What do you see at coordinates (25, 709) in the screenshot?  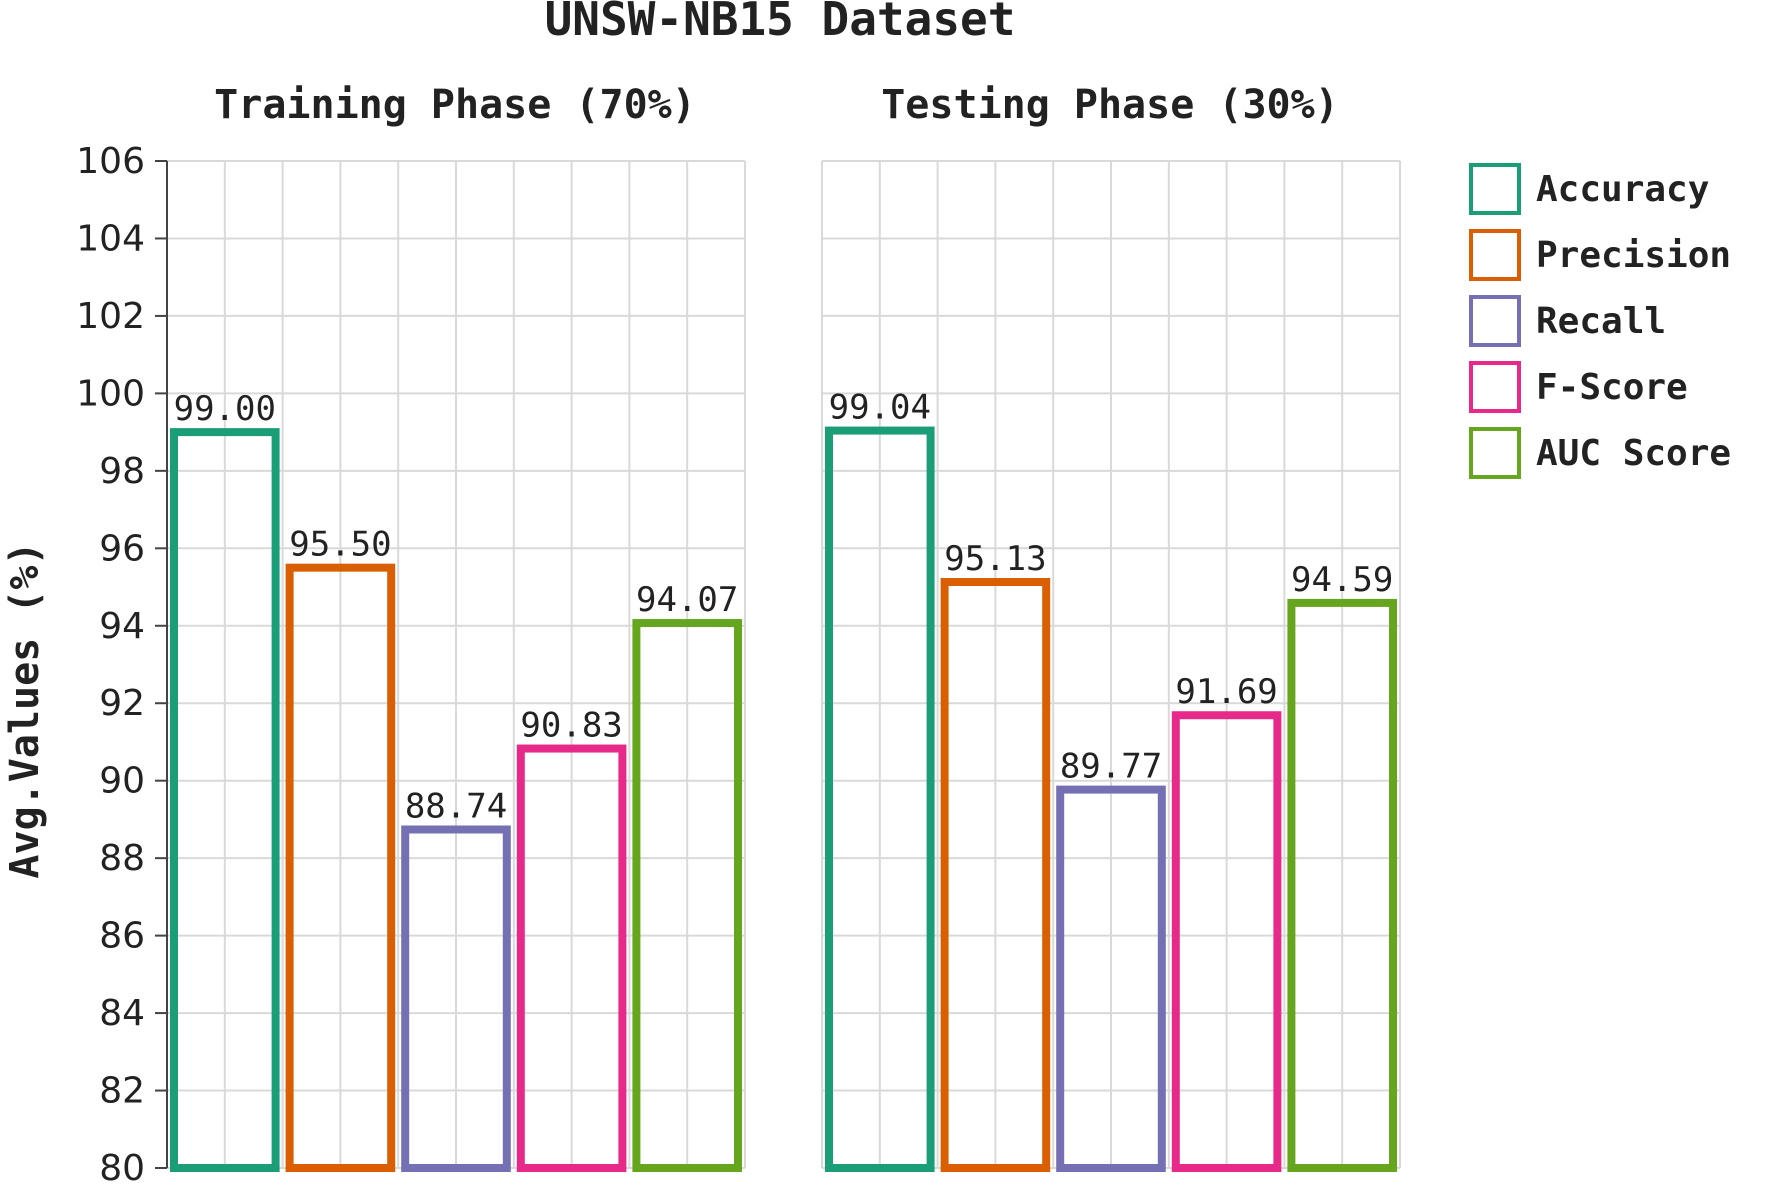 I see `y-axis-label: Avg.Values (%)` at bounding box center [25, 709].